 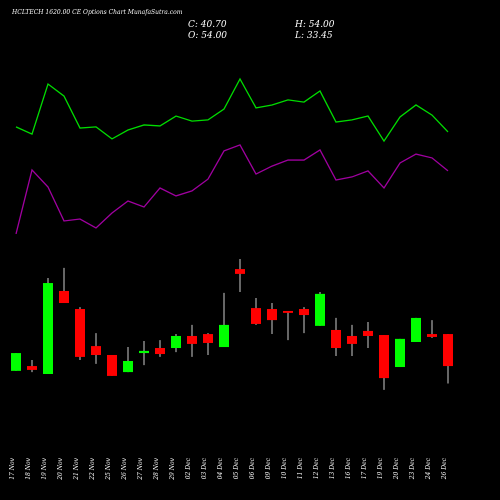 What do you see at coordinates (156, 468) in the screenshot?
I see `x-tick-label: 28 Nov` at bounding box center [156, 468].